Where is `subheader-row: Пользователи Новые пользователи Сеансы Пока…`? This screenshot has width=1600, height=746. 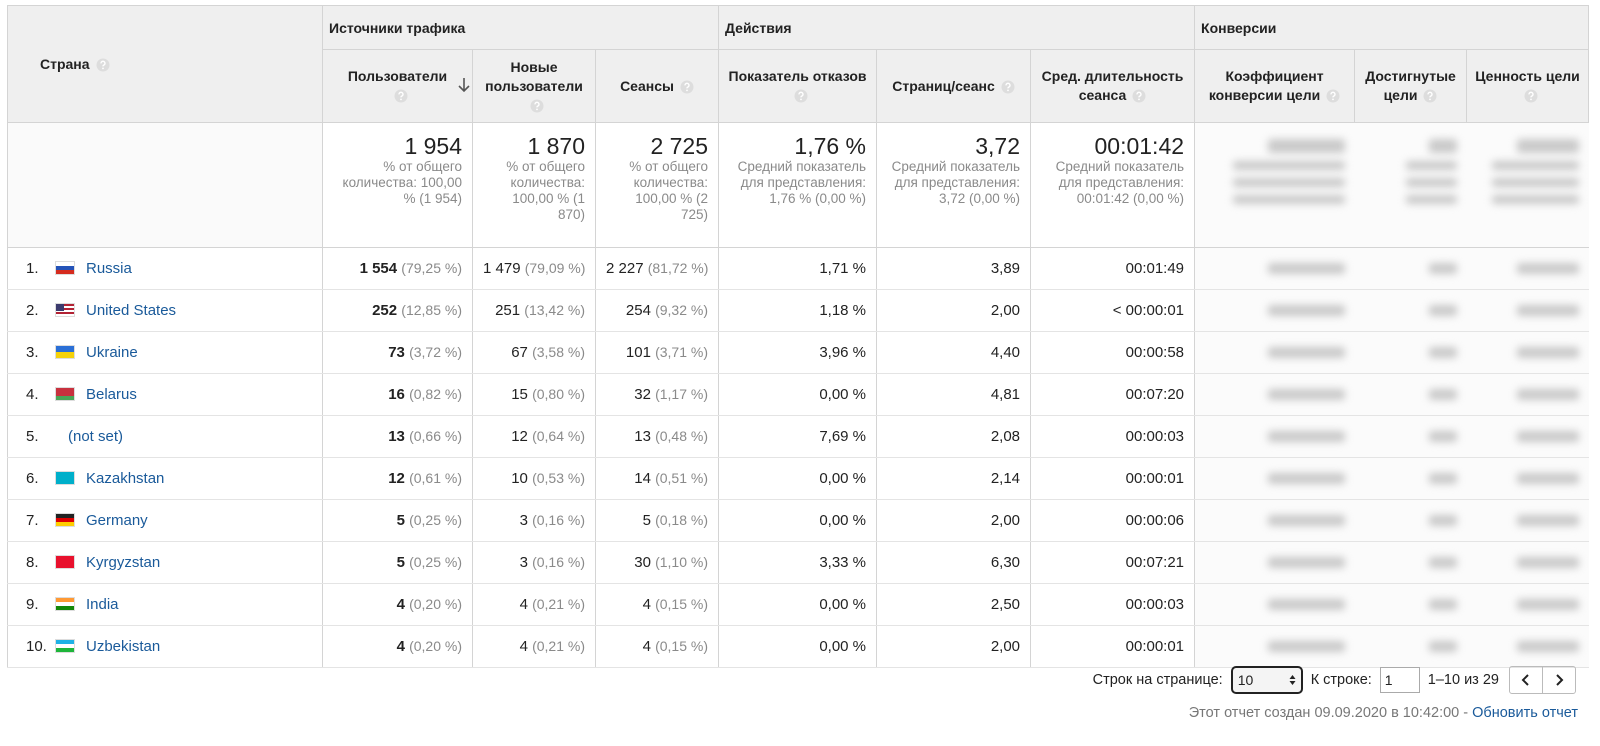
subheader-row: Пользователи Новые пользователи Сеансы Пока… is located at coordinates (799, 86).